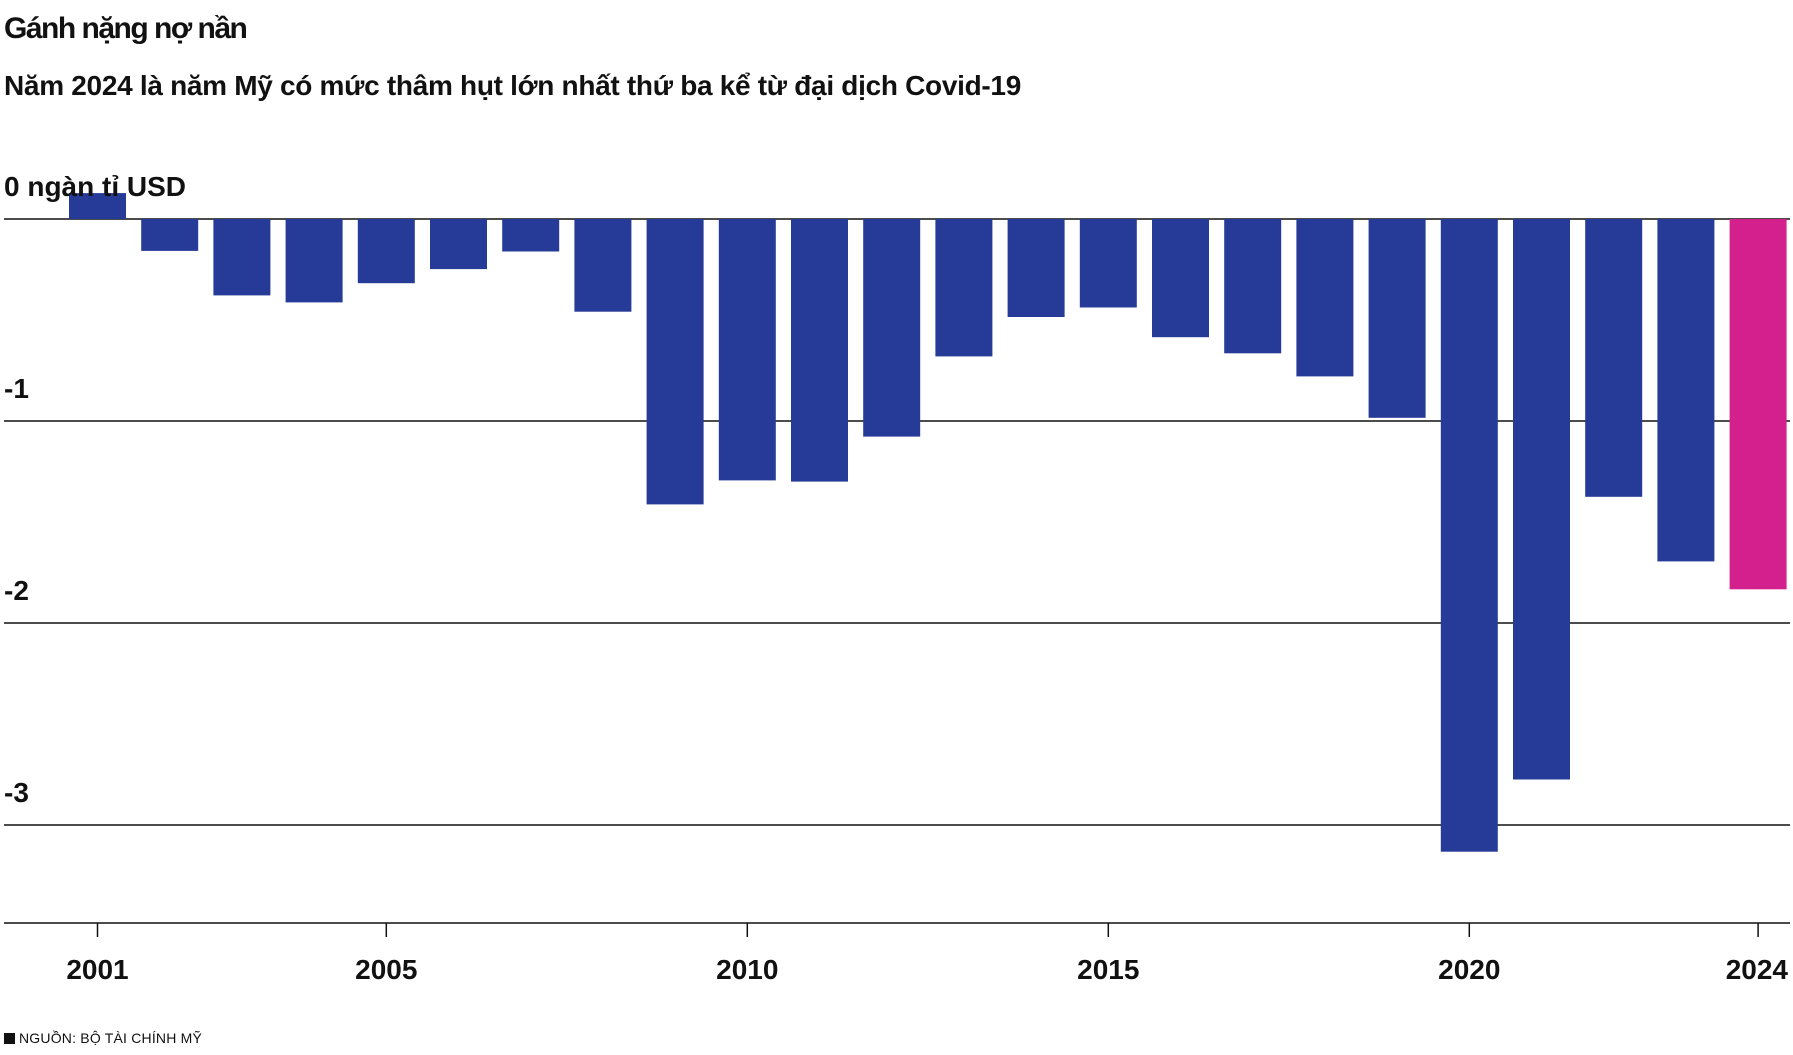  Describe the element at coordinates (747, 350) in the screenshot. I see `bar-2010` at that location.